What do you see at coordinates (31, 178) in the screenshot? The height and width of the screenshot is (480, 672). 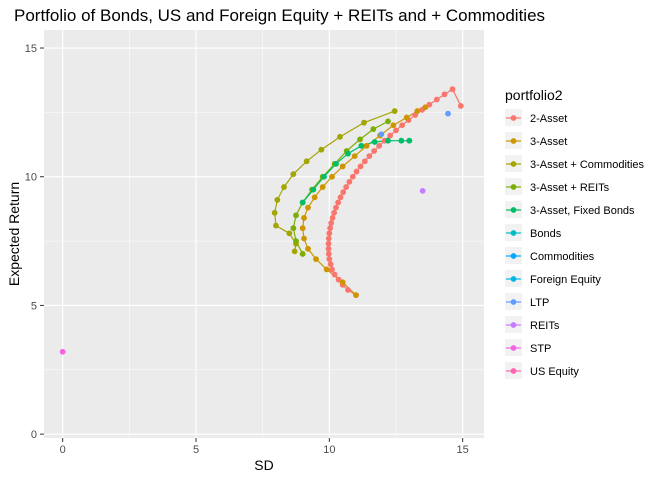 I see `y-tick-label: 10` at bounding box center [31, 178].